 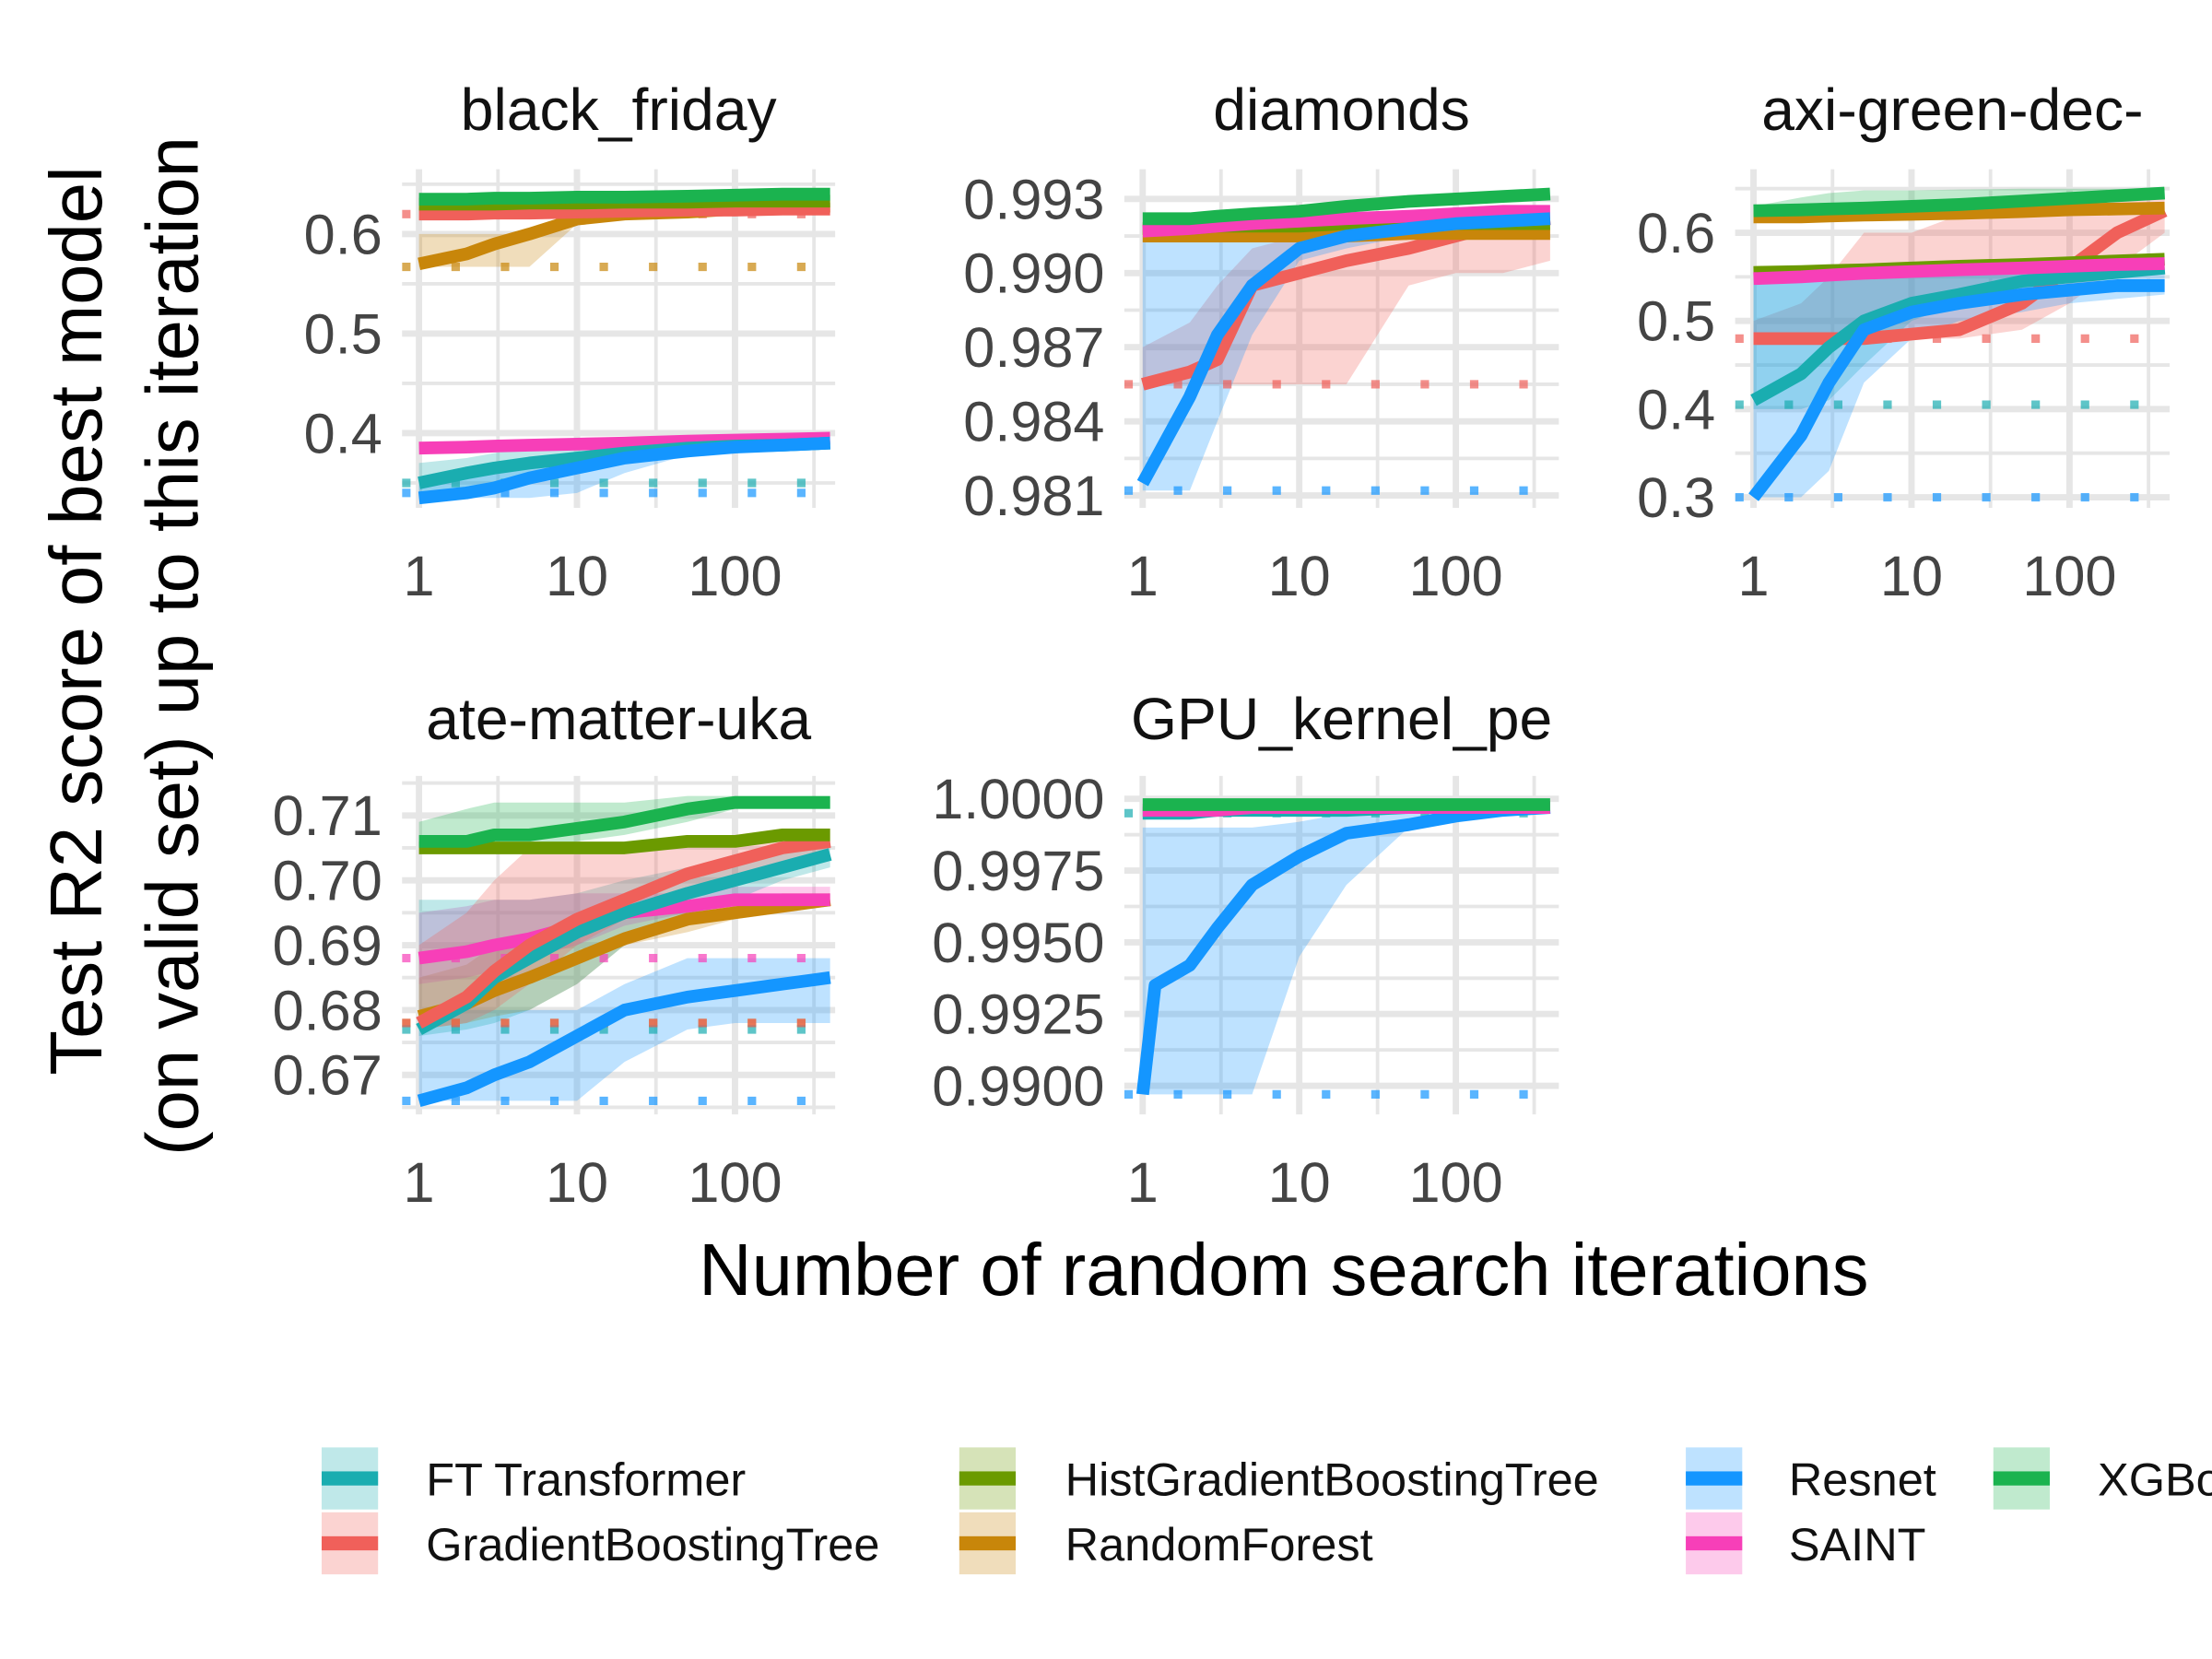 I want to click on legend-item-randomforest: RandomForest, so click(x=1166, y=1543).